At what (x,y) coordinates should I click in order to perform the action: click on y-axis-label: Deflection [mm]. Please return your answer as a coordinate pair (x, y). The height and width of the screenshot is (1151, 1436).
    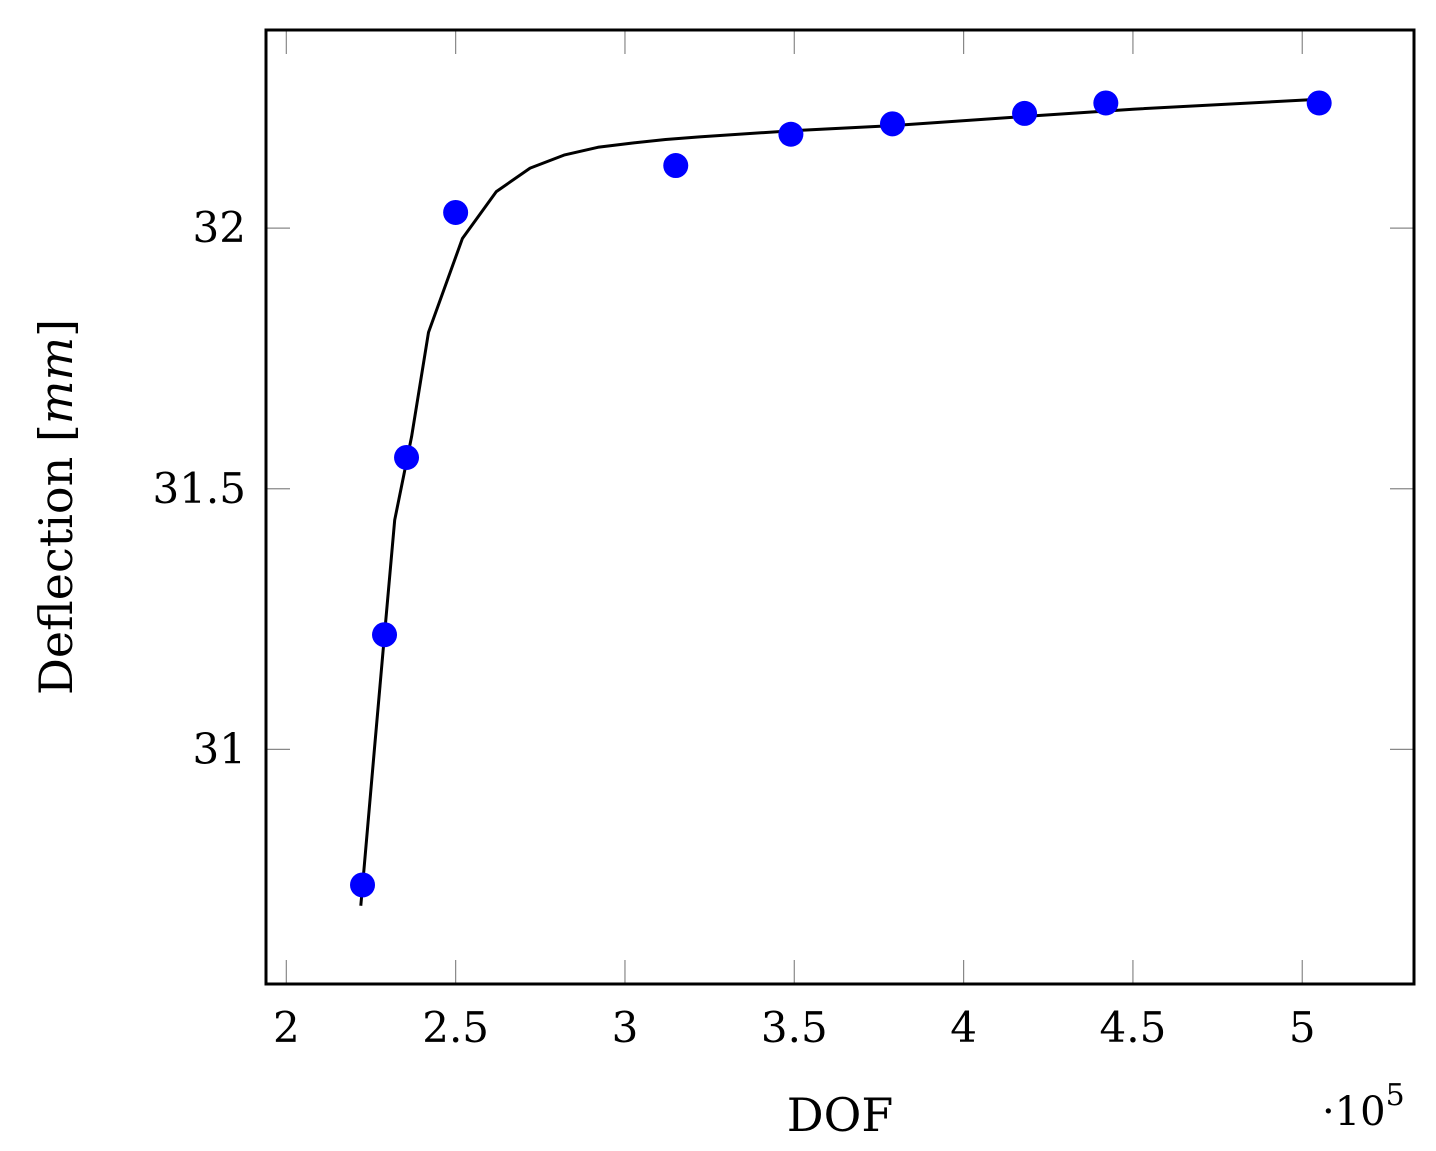
    Looking at the image, I should click on (56, 507).